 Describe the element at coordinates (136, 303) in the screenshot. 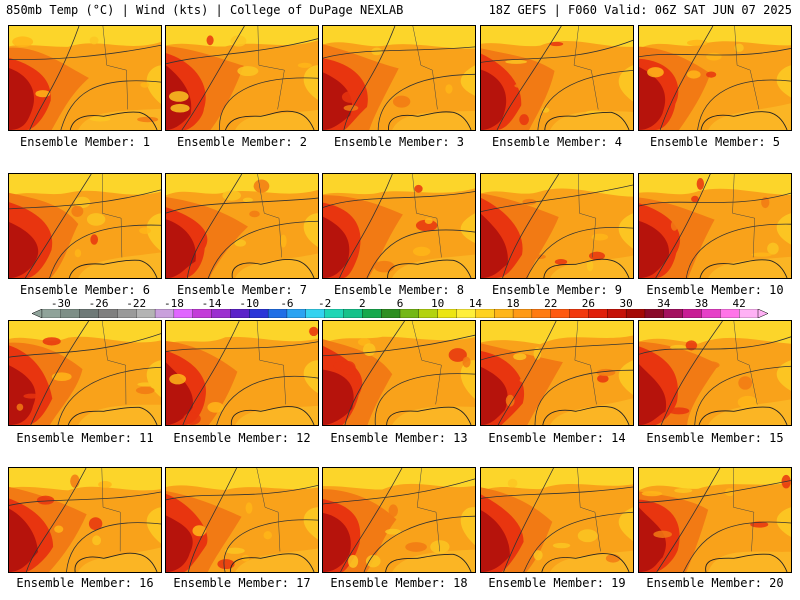

I see `colorbar-tick-label: -22` at that location.